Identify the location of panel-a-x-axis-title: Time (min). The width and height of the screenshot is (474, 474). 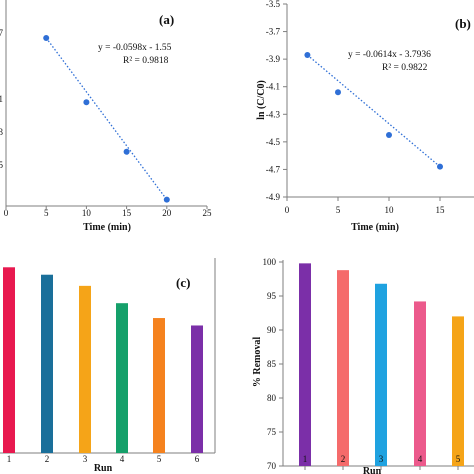
(107, 227).